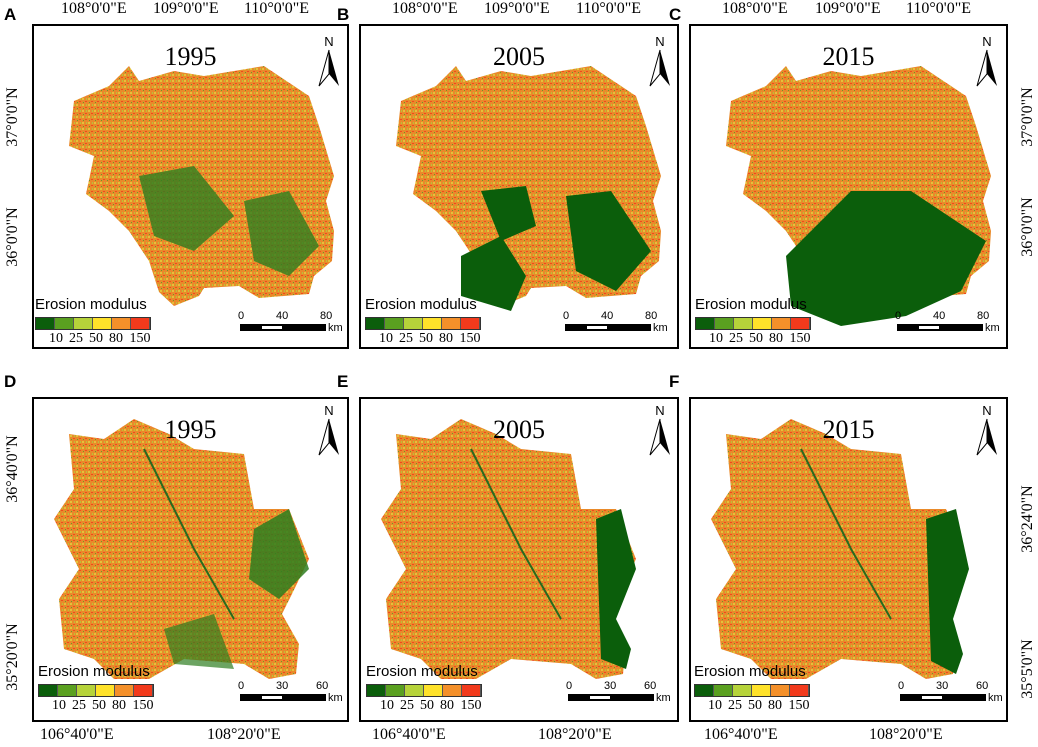 Image resolution: width=1038 pixels, height=747 pixels. Describe the element at coordinates (840, 549) in the screenshot. I see `erosion-map-f` at that location.